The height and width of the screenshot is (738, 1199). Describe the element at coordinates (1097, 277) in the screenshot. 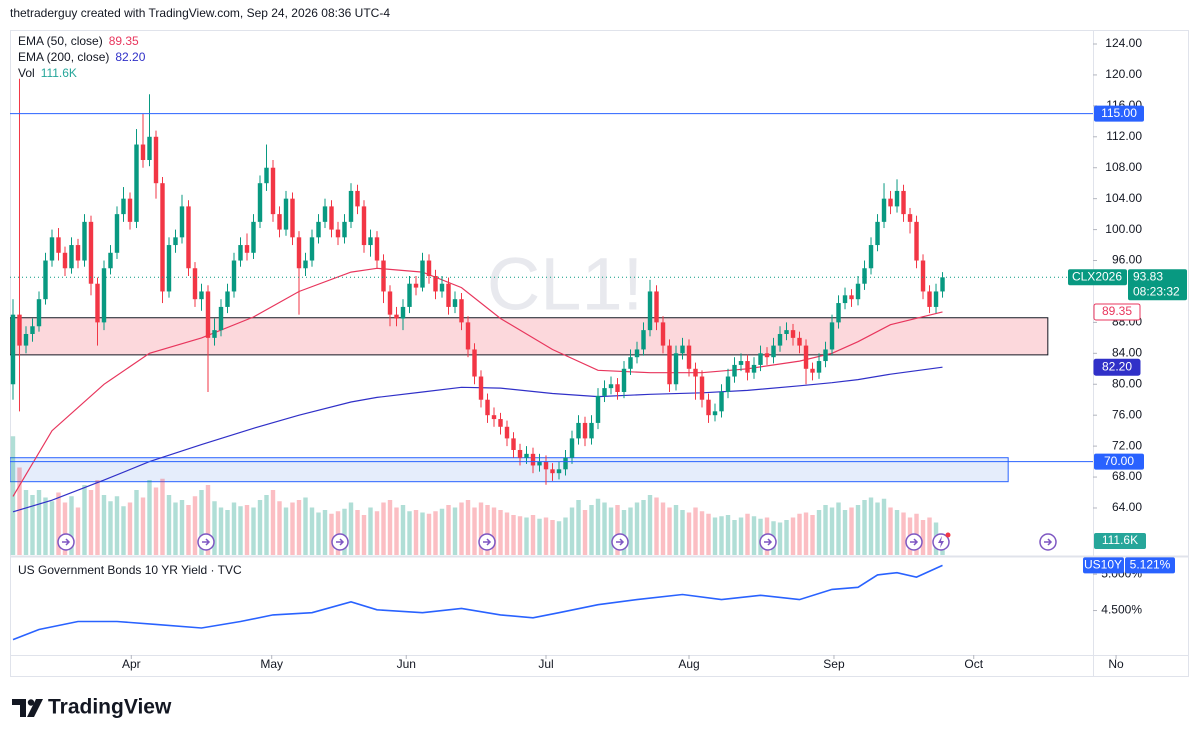

I see `symbol-badge` at that location.